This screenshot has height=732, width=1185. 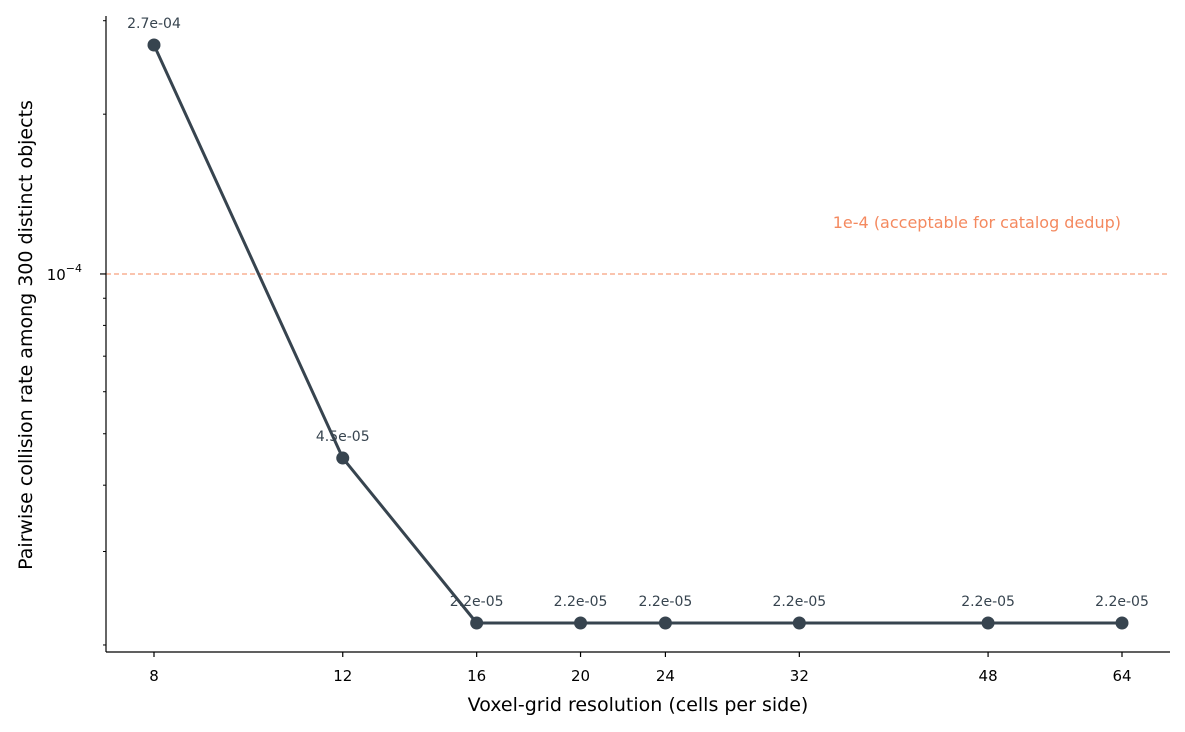 What do you see at coordinates (580, 676) in the screenshot?
I see `x-tick-label: 20` at bounding box center [580, 676].